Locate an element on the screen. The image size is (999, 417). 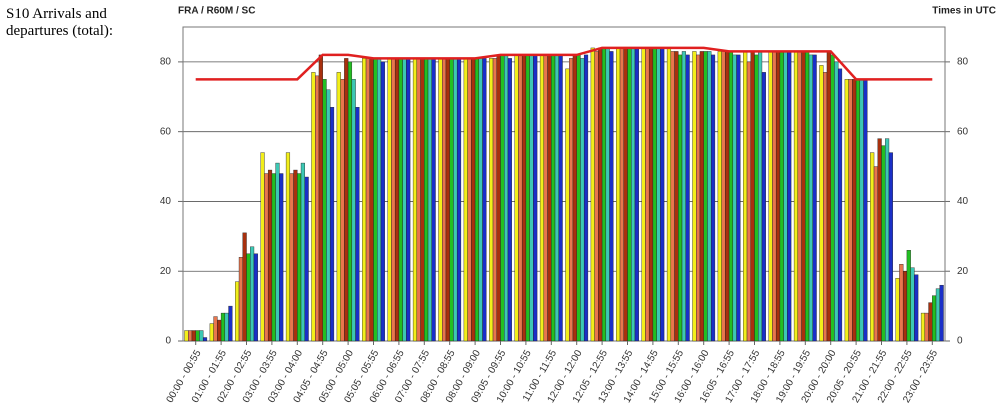
y2-tick-label: 80 is located at coordinates (963, 62).